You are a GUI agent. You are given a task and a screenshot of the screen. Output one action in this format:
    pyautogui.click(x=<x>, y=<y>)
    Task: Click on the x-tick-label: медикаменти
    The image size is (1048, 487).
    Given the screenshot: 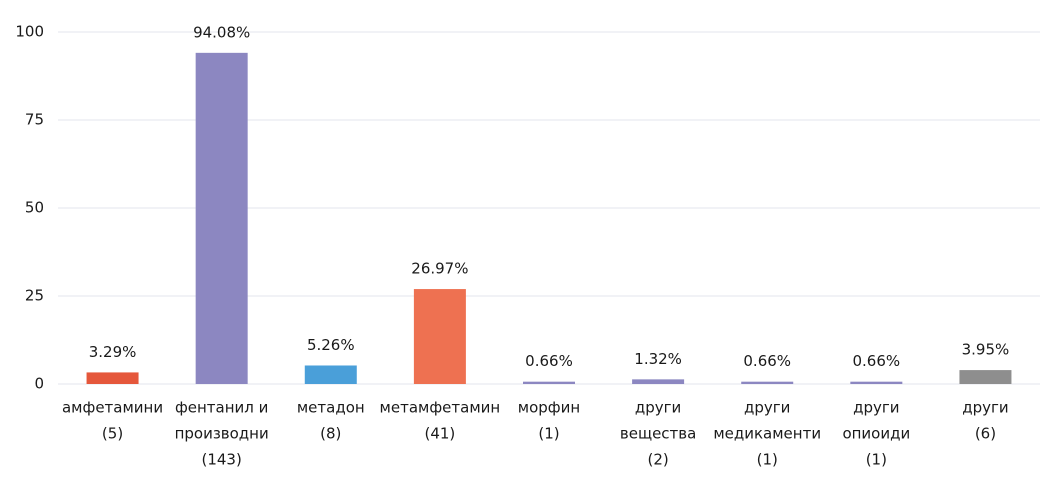 What is the action you would take?
    pyautogui.click(x=767, y=434)
    